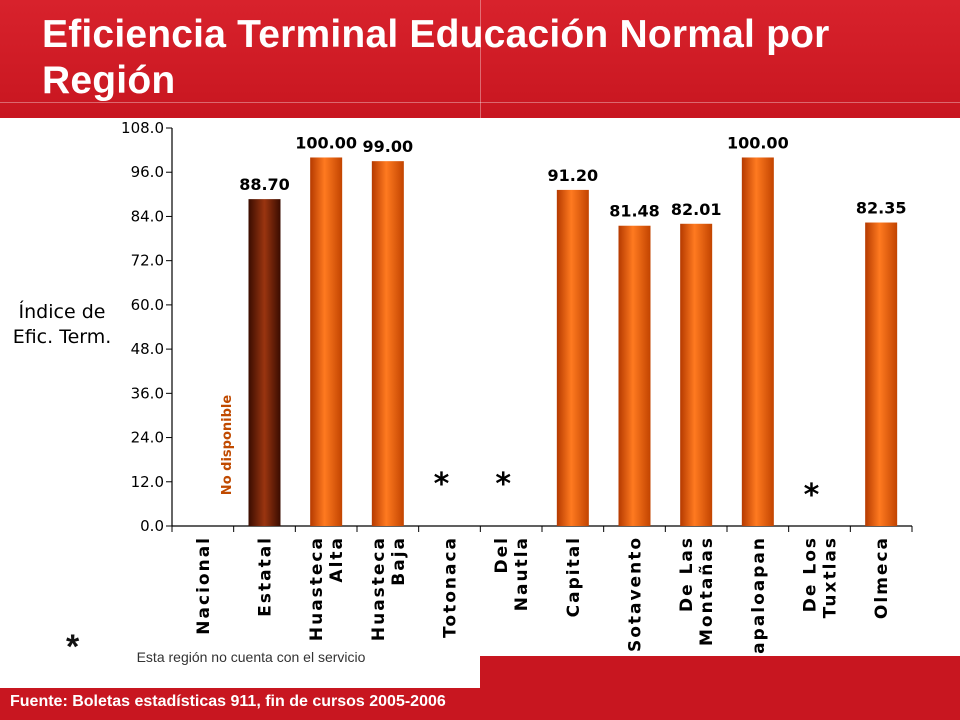  Describe the element at coordinates (147, 482) in the screenshot. I see `y-tick-label: 12.0` at that location.